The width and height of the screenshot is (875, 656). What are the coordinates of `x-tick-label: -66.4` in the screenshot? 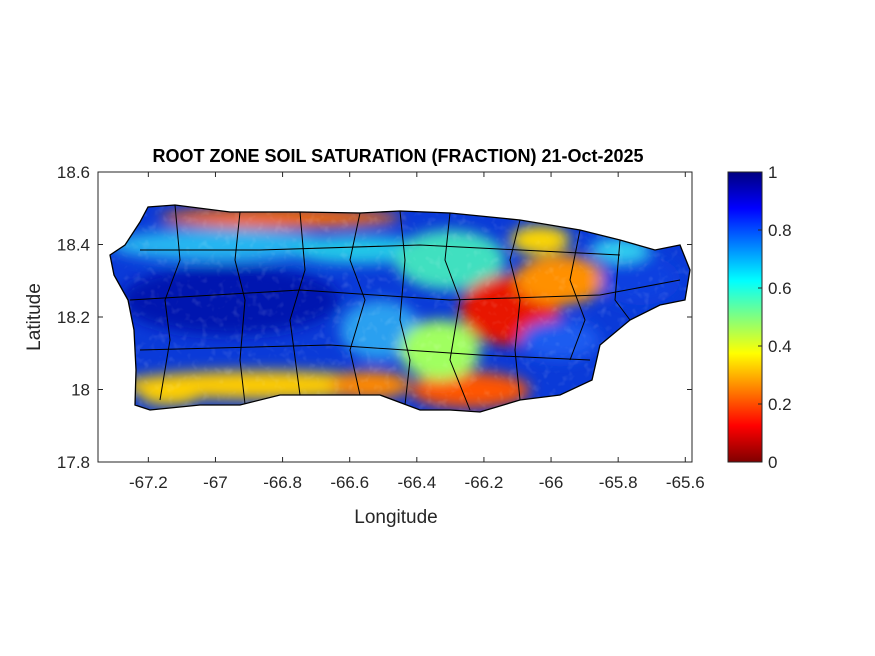 It's located at (416, 482).